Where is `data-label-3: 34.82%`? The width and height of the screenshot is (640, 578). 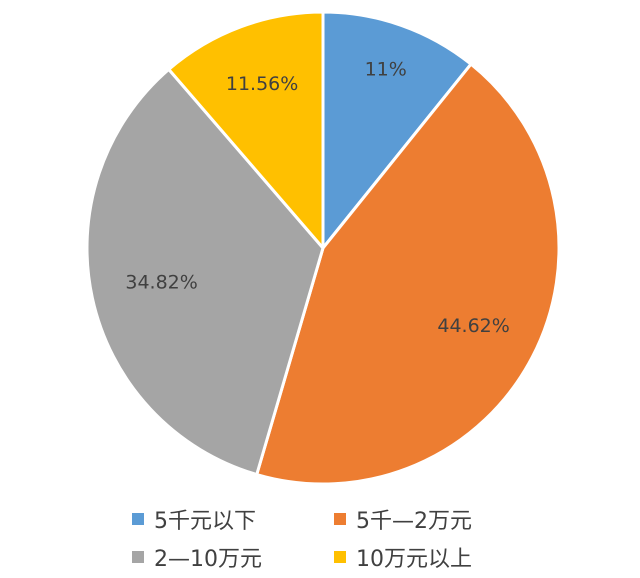 data-label-3: 34.82% is located at coordinates (161, 283).